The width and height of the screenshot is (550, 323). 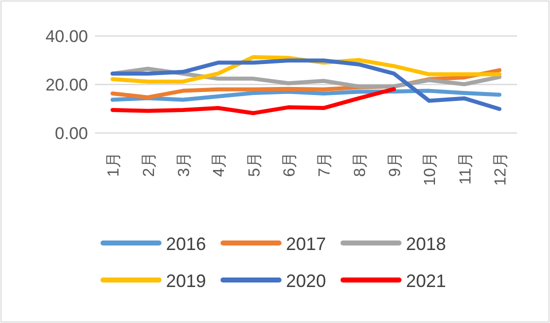 I want to click on legend-label: 2019, so click(x=186, y=281).